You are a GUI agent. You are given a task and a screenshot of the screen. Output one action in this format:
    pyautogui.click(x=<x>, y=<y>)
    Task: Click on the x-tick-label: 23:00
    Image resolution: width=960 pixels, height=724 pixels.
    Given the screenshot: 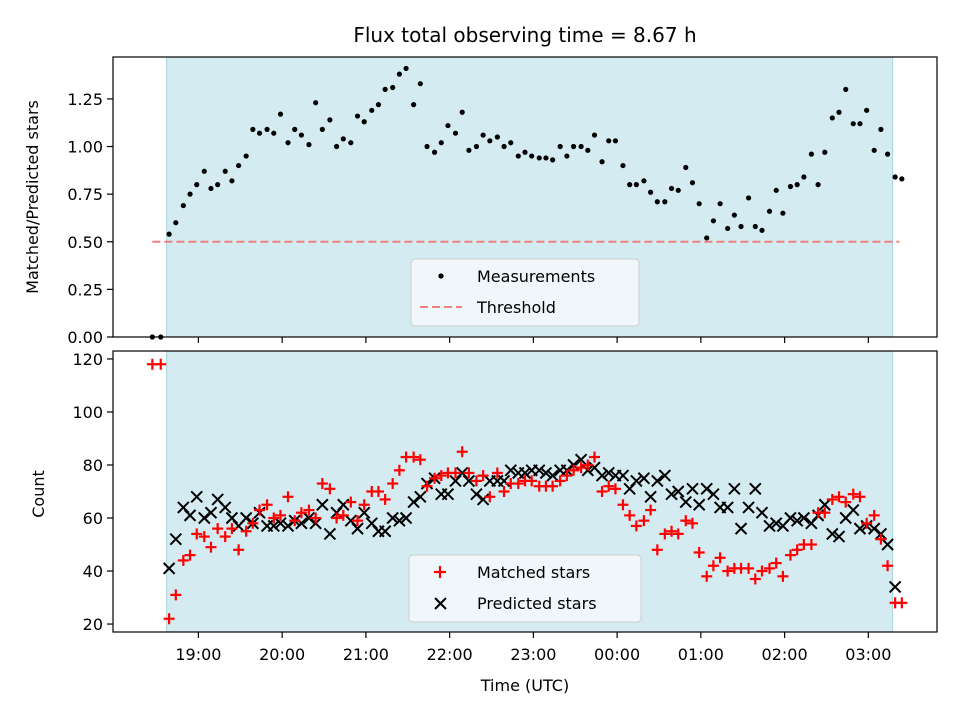 What is the action you would take?
    pyautogui.click(x=533, y=654)
    